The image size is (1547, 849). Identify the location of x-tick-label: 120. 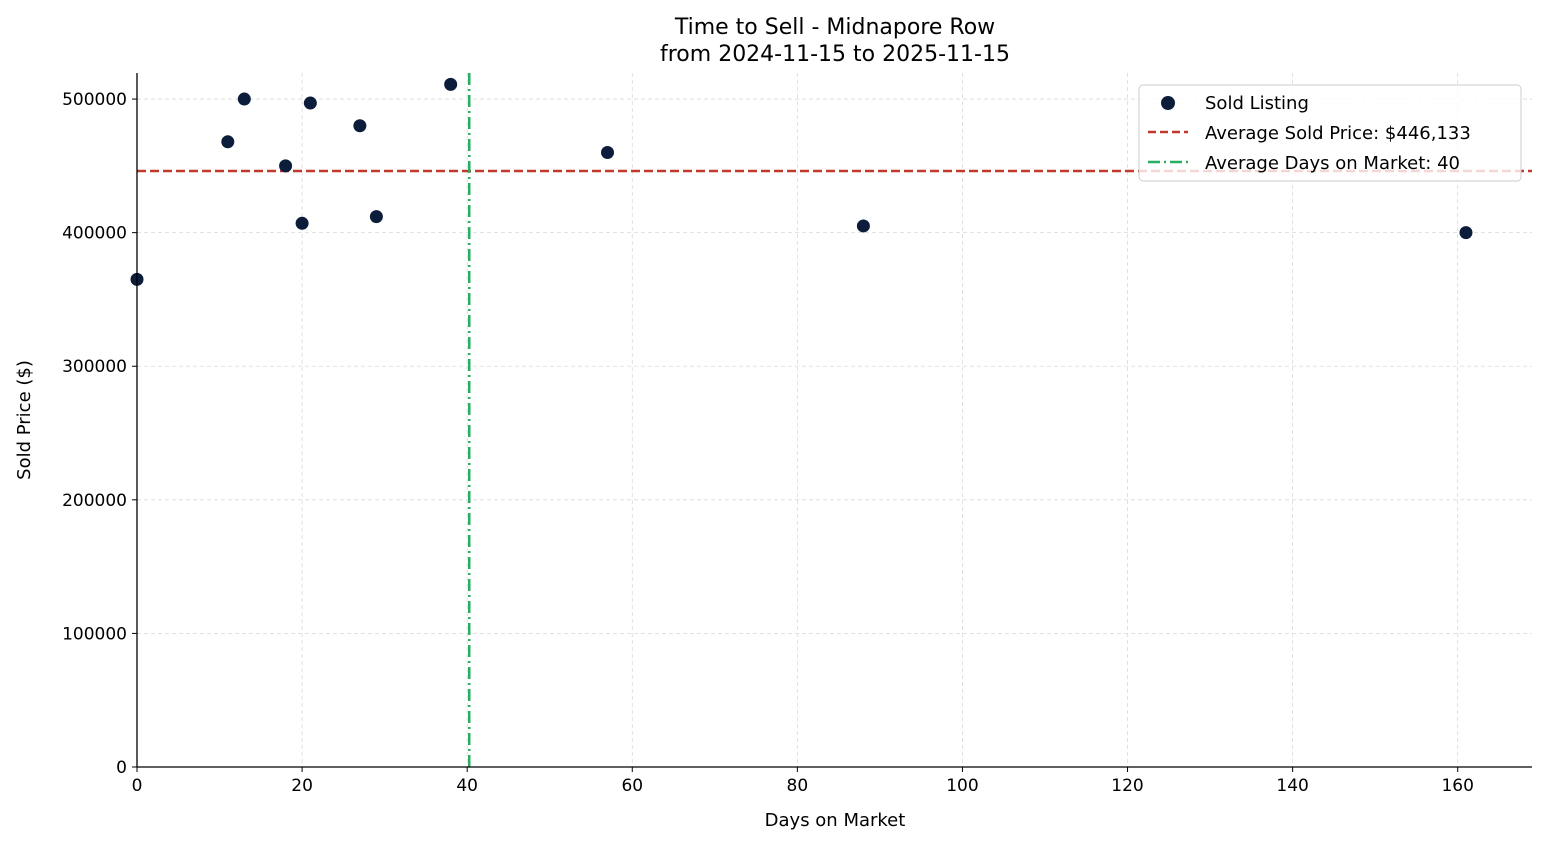
(1127, 786).